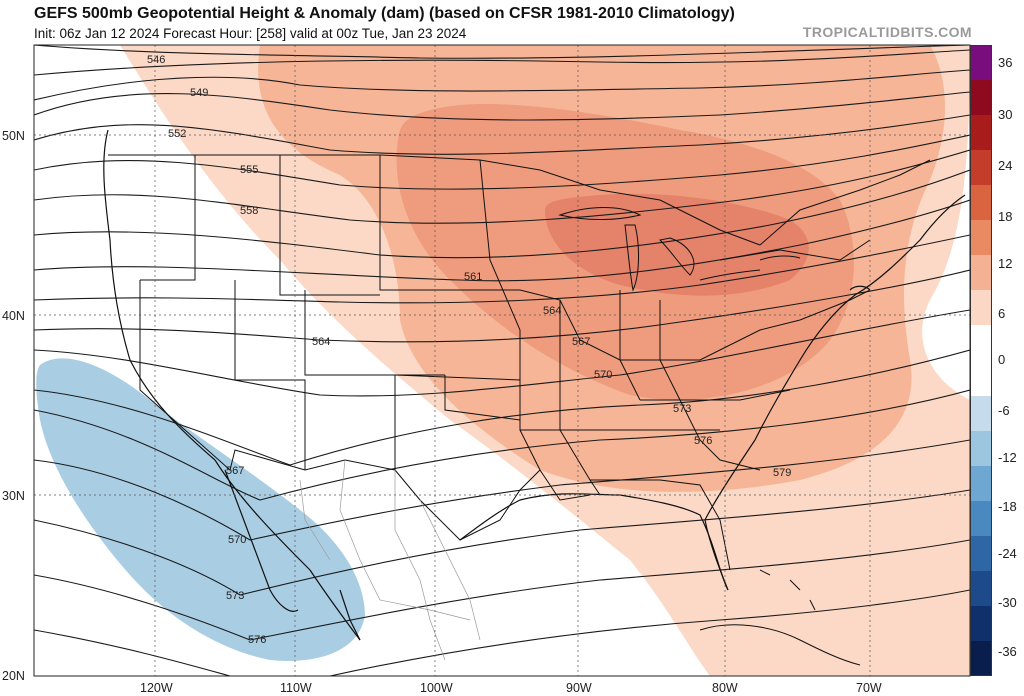  What do you see at coordinates (156, 60) in the screenshot?
I see `contour-label: 546` at bounding box center [156, 60].